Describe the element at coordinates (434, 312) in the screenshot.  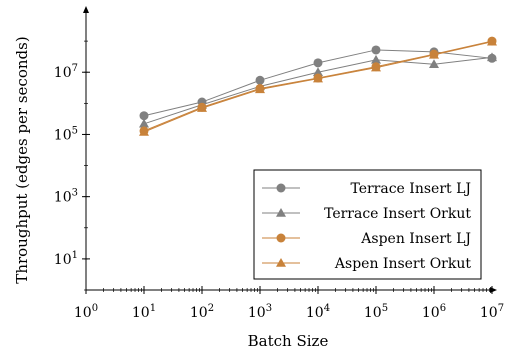
I see `x-tick-label: 106` at that location.